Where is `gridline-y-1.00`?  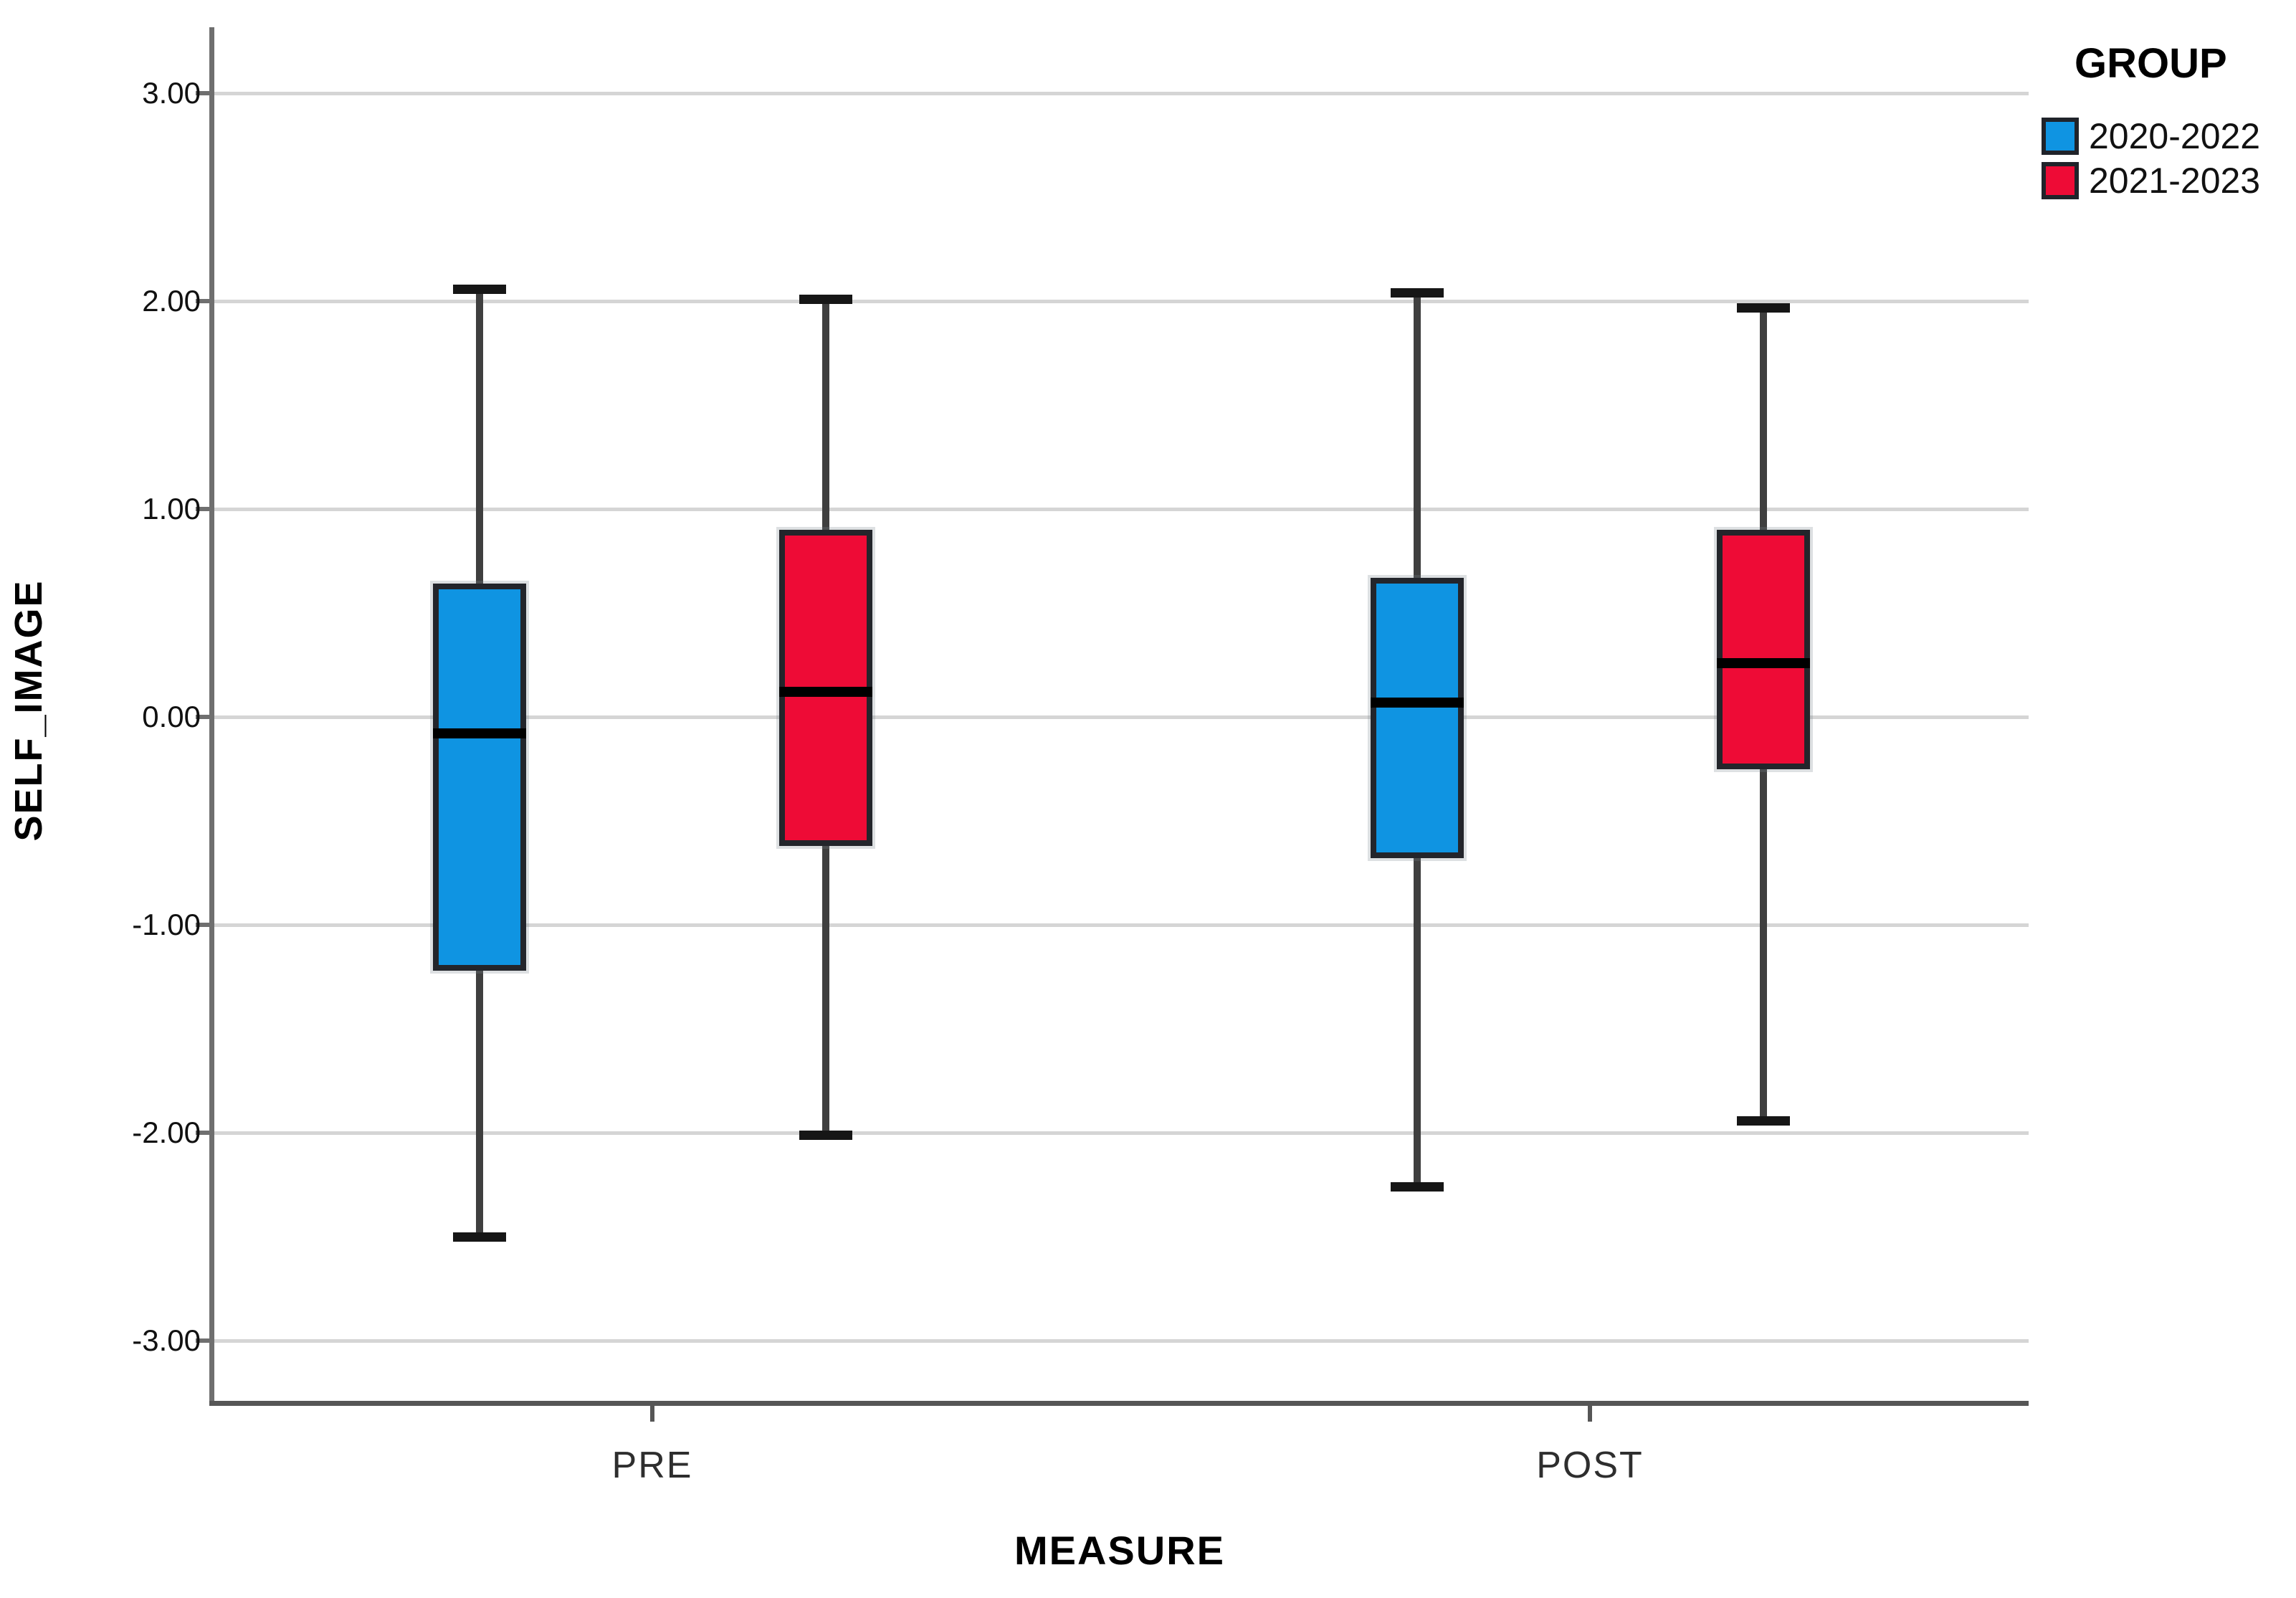
gridline-y-1.00 is located at coordinates (1120, 509).